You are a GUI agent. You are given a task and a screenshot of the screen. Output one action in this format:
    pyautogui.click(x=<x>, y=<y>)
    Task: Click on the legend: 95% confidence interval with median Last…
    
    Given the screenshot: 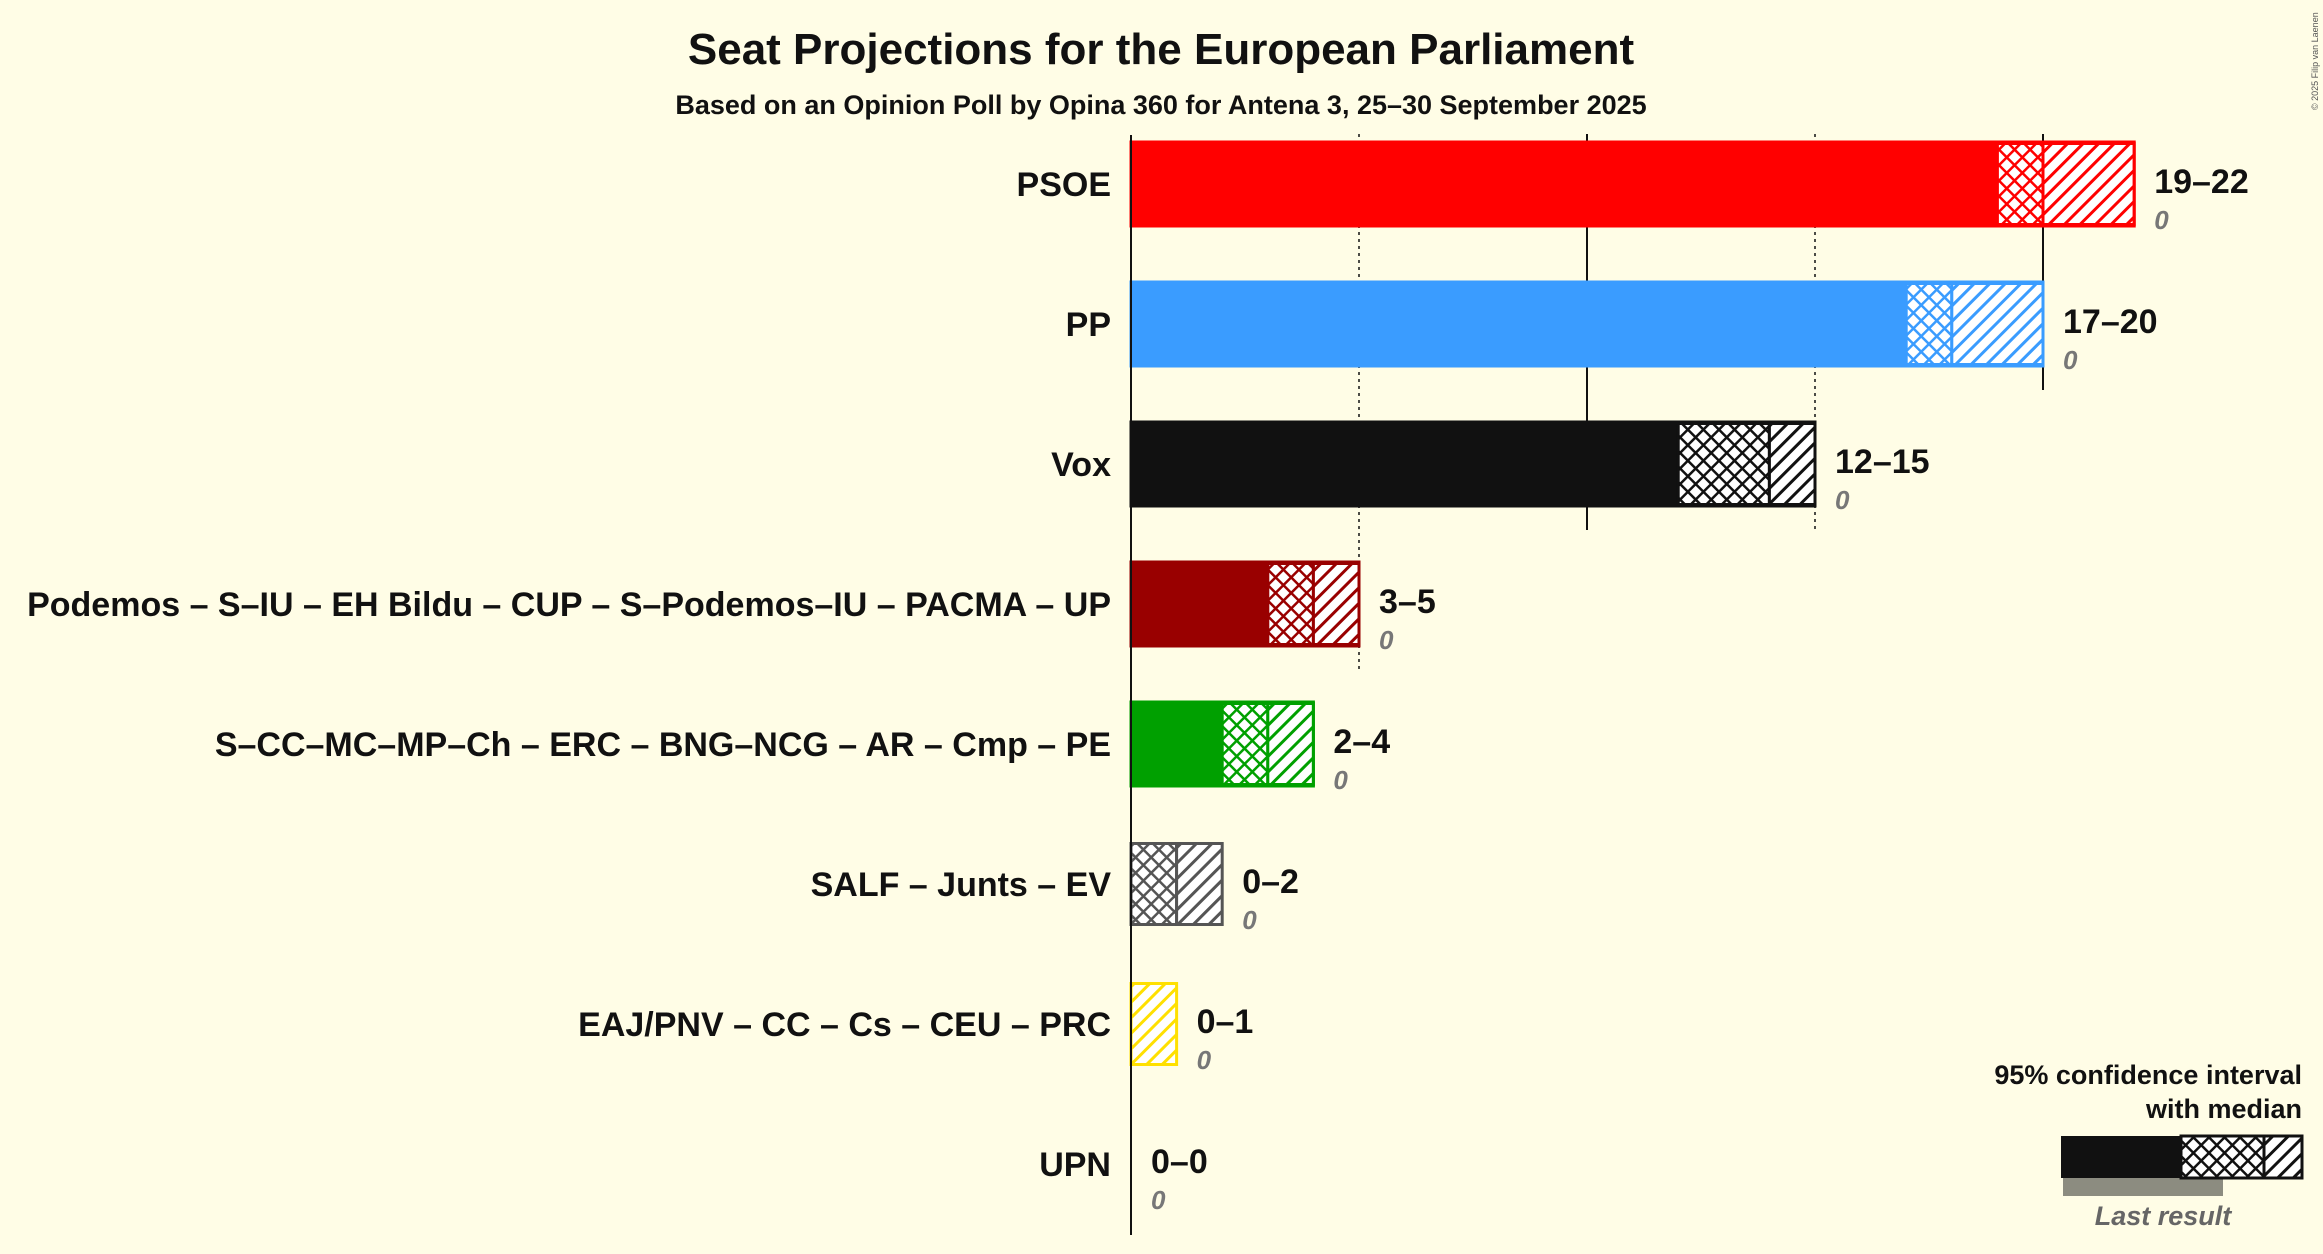 What is the action you would take?
    pyautogui.click(x=2149, y=1145)
    